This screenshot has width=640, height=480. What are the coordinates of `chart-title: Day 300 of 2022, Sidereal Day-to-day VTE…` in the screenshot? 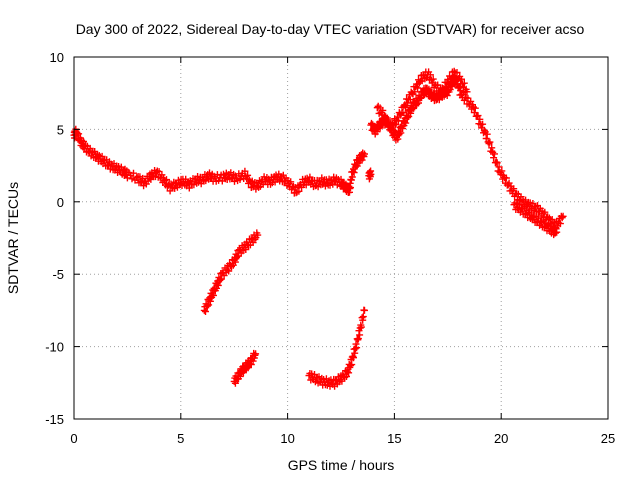 It's located at (330, 29).